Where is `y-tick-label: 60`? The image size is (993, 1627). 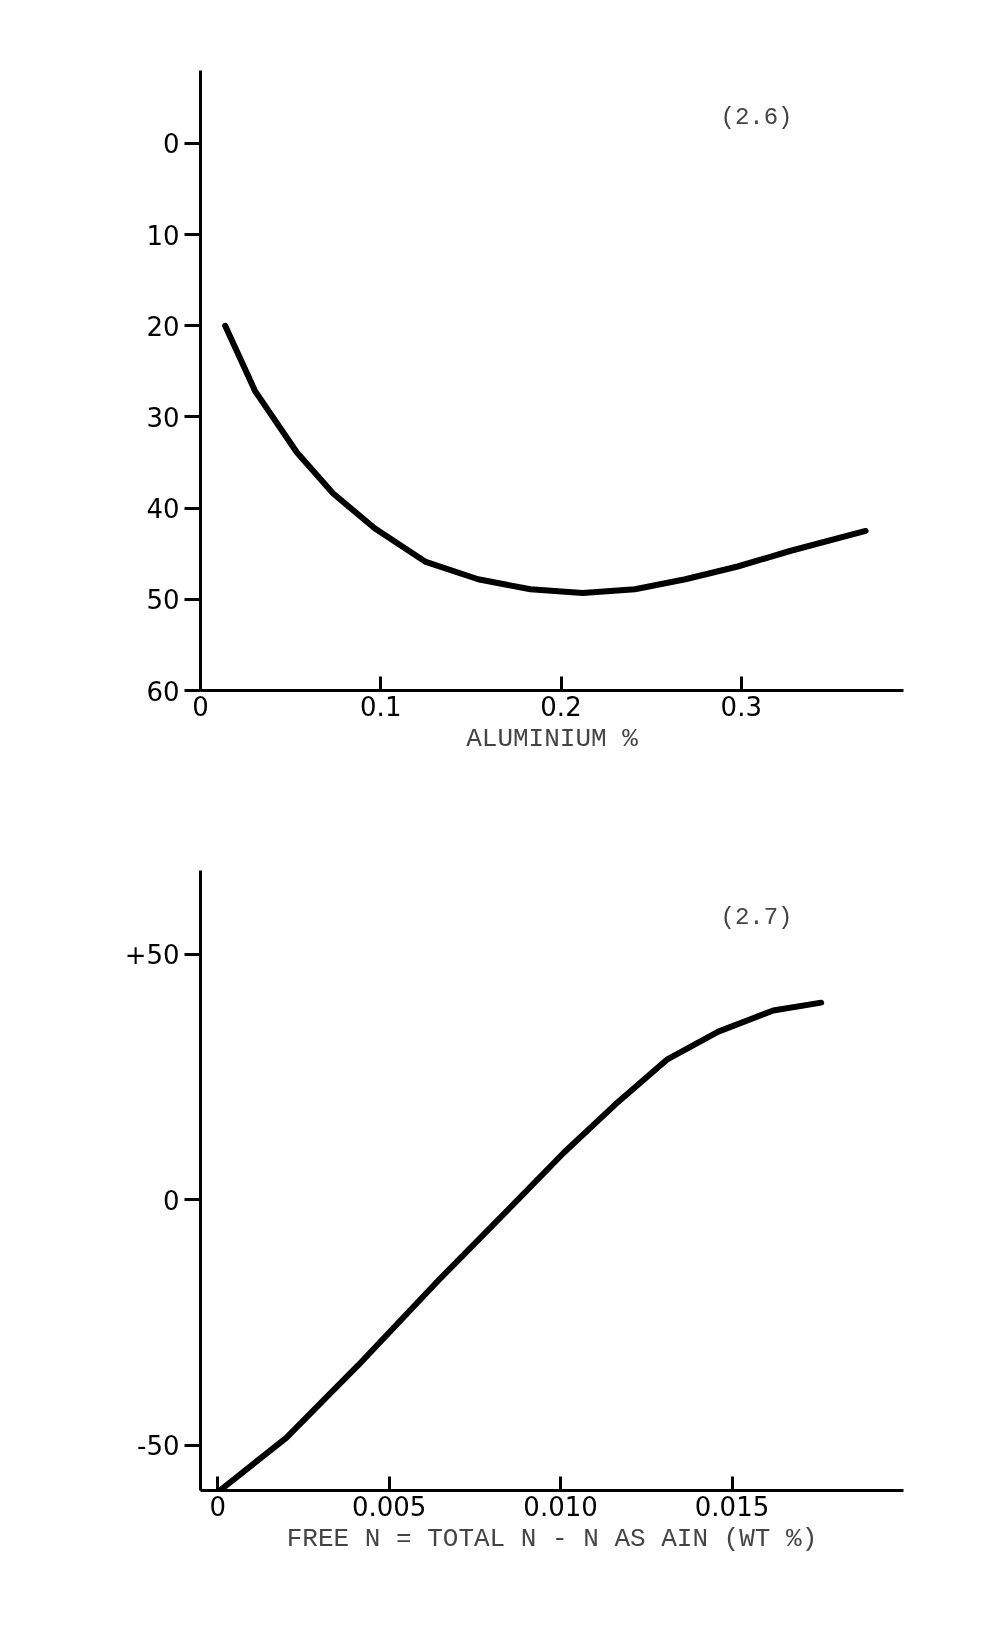
y-tick-label: 60 is located at coordinates (163, 691).